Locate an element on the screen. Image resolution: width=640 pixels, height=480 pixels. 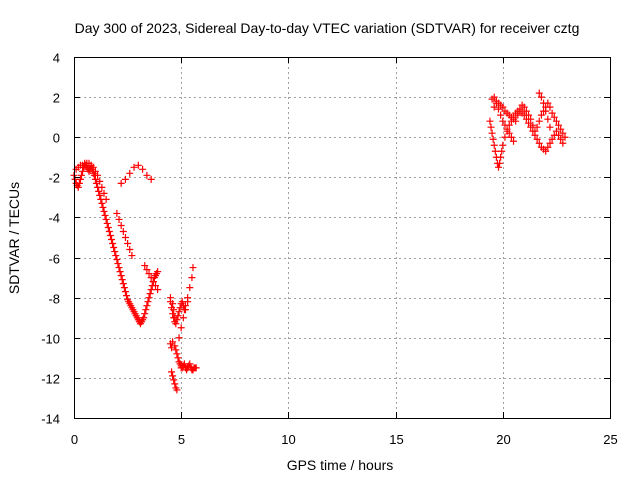
y-axis-label: SDTVAR / TECUs is located at coordinates (14, 238).